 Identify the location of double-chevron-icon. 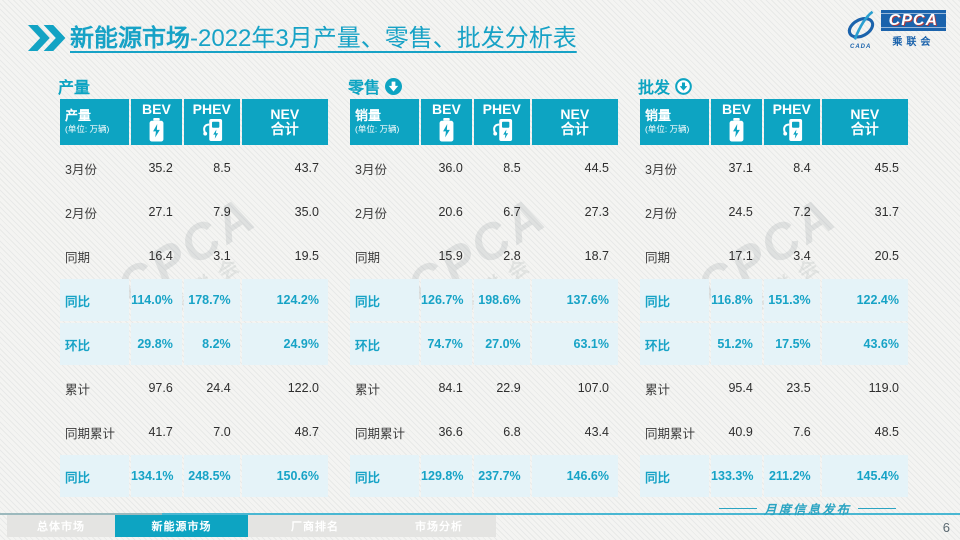
(48, 40).